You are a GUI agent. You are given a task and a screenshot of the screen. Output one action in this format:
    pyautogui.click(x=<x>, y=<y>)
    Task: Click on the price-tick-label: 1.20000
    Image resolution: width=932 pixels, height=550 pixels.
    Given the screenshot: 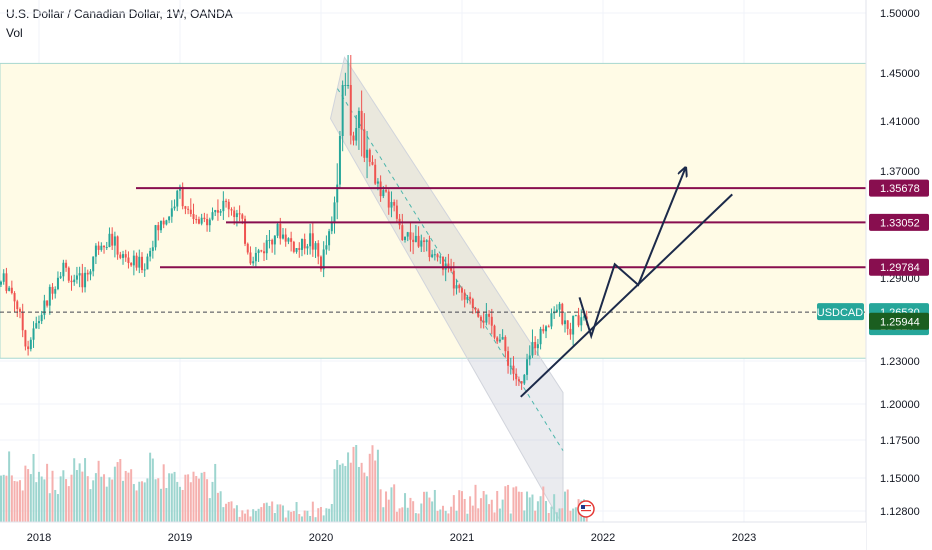 What is the action you would take?
    pyautogui.click(x=900, y=405)
    